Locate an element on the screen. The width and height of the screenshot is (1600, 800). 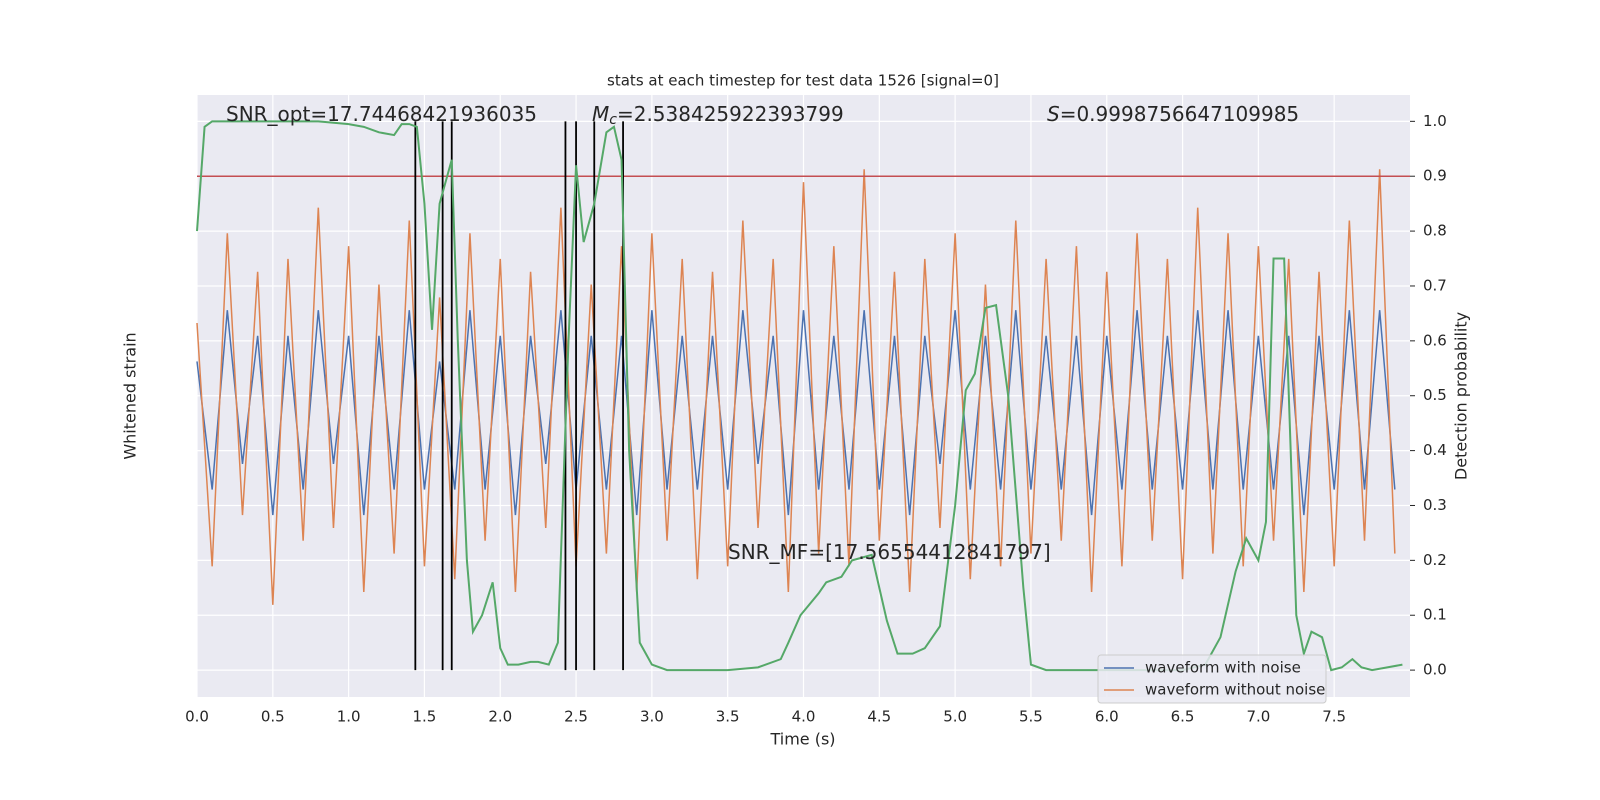
annotation: Mc=2.538425922393799 is located at coordinates (718, 115).